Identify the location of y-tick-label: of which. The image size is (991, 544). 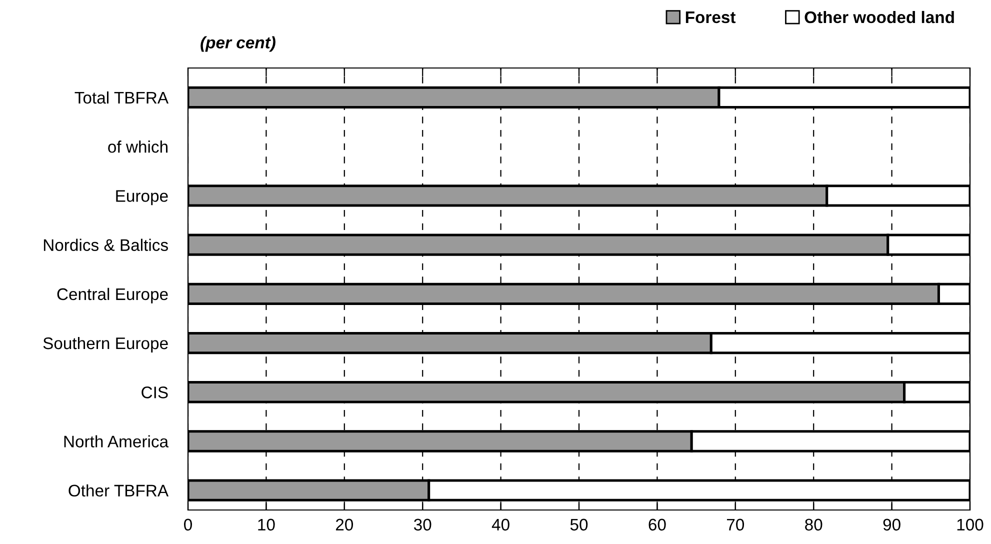
(138, 146).